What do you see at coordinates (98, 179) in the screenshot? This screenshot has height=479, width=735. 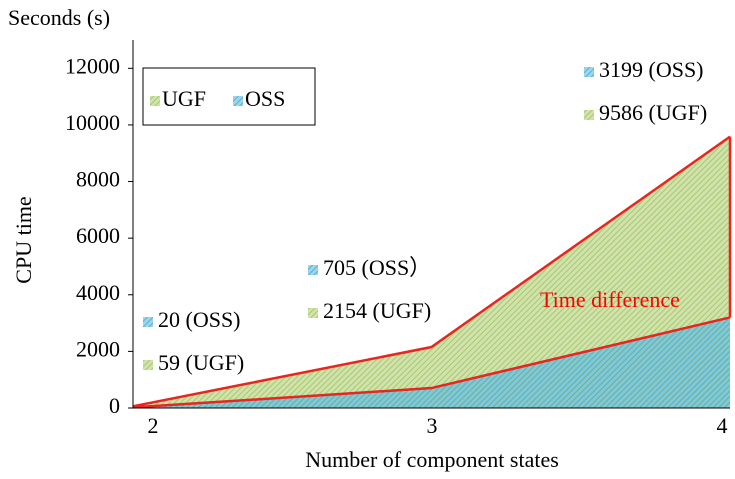 I see `y-tick-label: 8000` at bounding box center [98, 179].